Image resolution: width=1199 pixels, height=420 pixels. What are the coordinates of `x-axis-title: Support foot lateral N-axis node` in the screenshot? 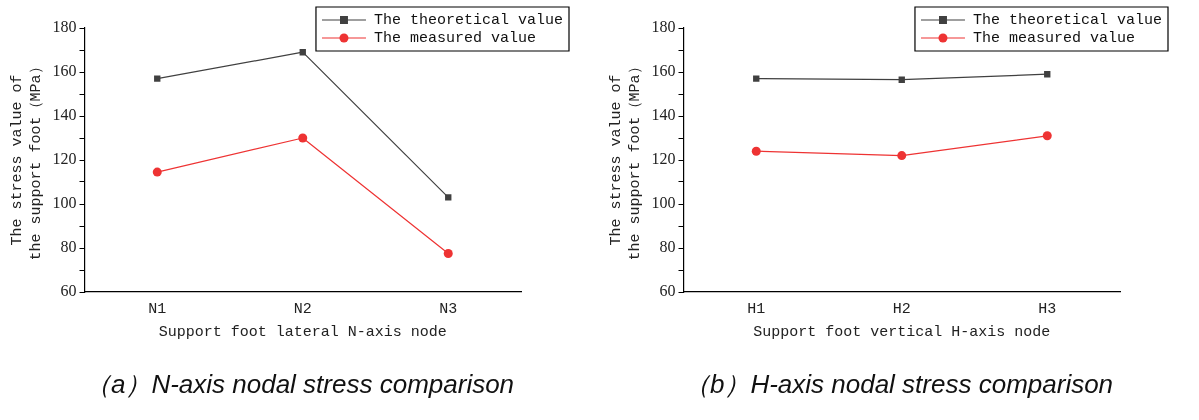 It's located at (302, 332).